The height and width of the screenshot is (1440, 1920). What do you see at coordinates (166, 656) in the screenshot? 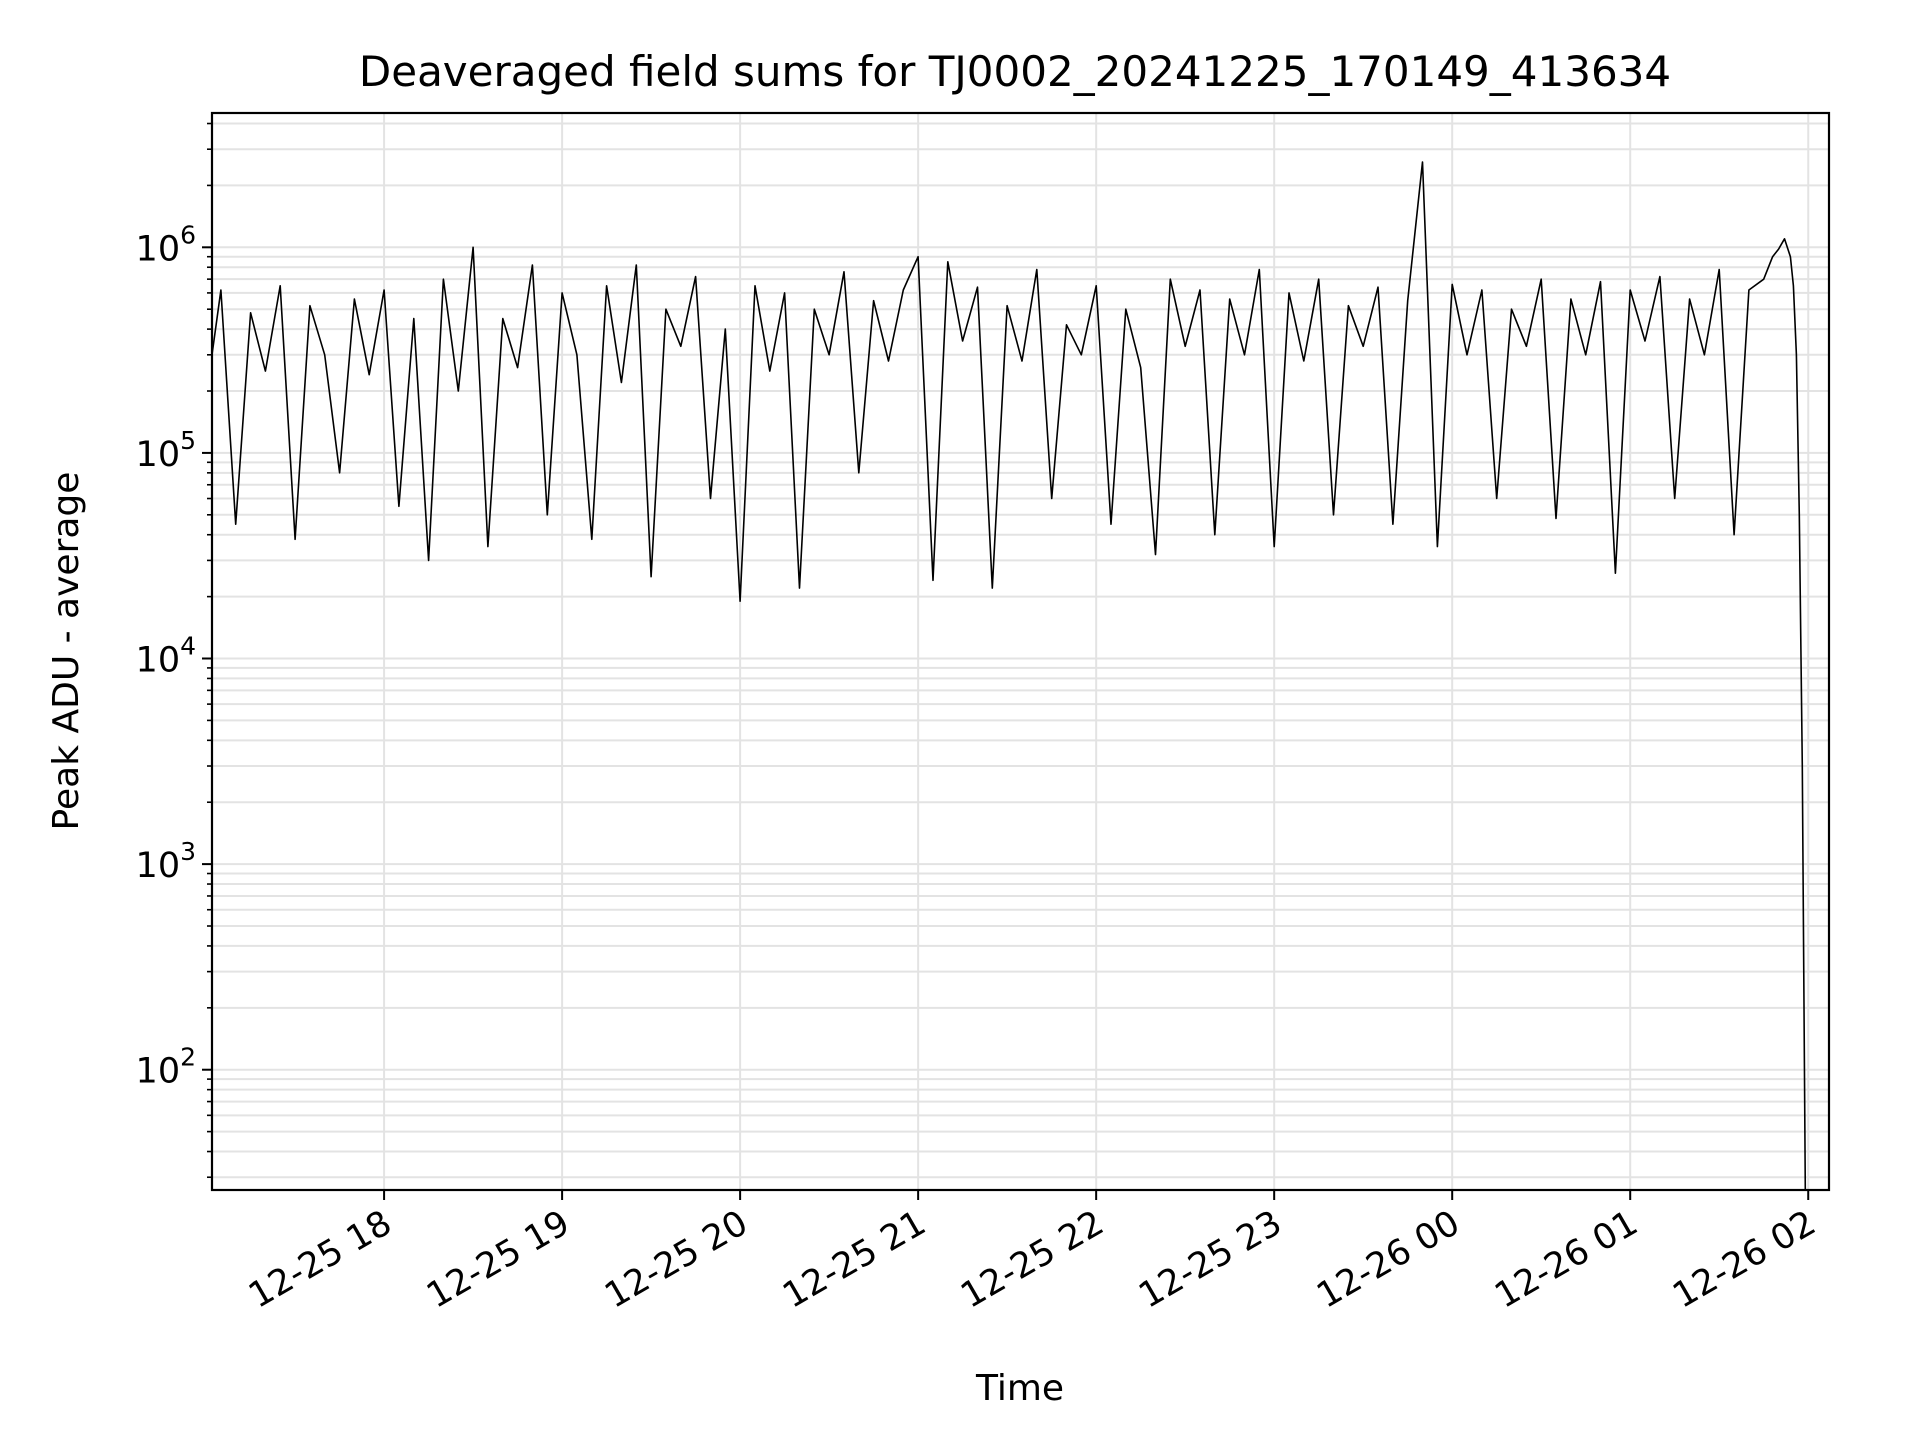
I see `y-tick-label: 10⁴` at bounding box center [166, 656].